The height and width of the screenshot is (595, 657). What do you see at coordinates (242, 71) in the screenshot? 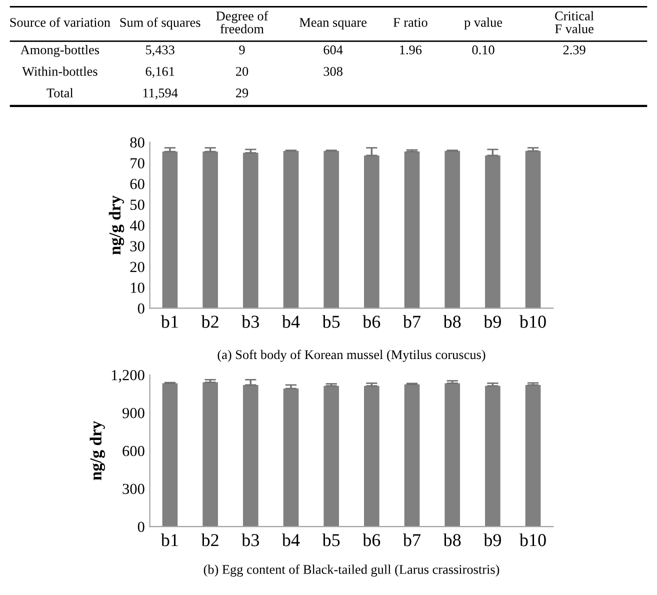
I see `text: 20` at bounding box center [242, 71].